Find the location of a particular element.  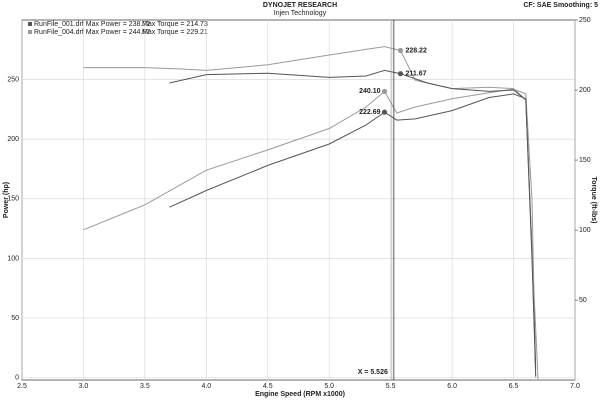

y-tick-label: 50 is located at coordinates (15, 318).